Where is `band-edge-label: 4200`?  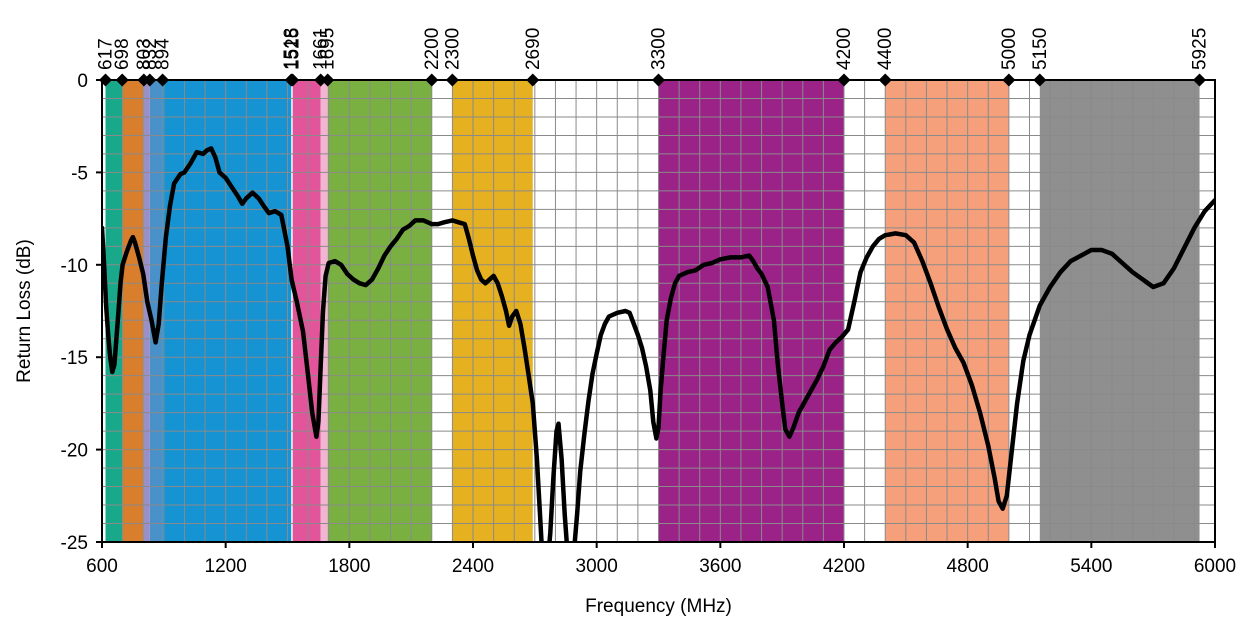 band-edge-label: 4200 is located at coordinates (844, 49).